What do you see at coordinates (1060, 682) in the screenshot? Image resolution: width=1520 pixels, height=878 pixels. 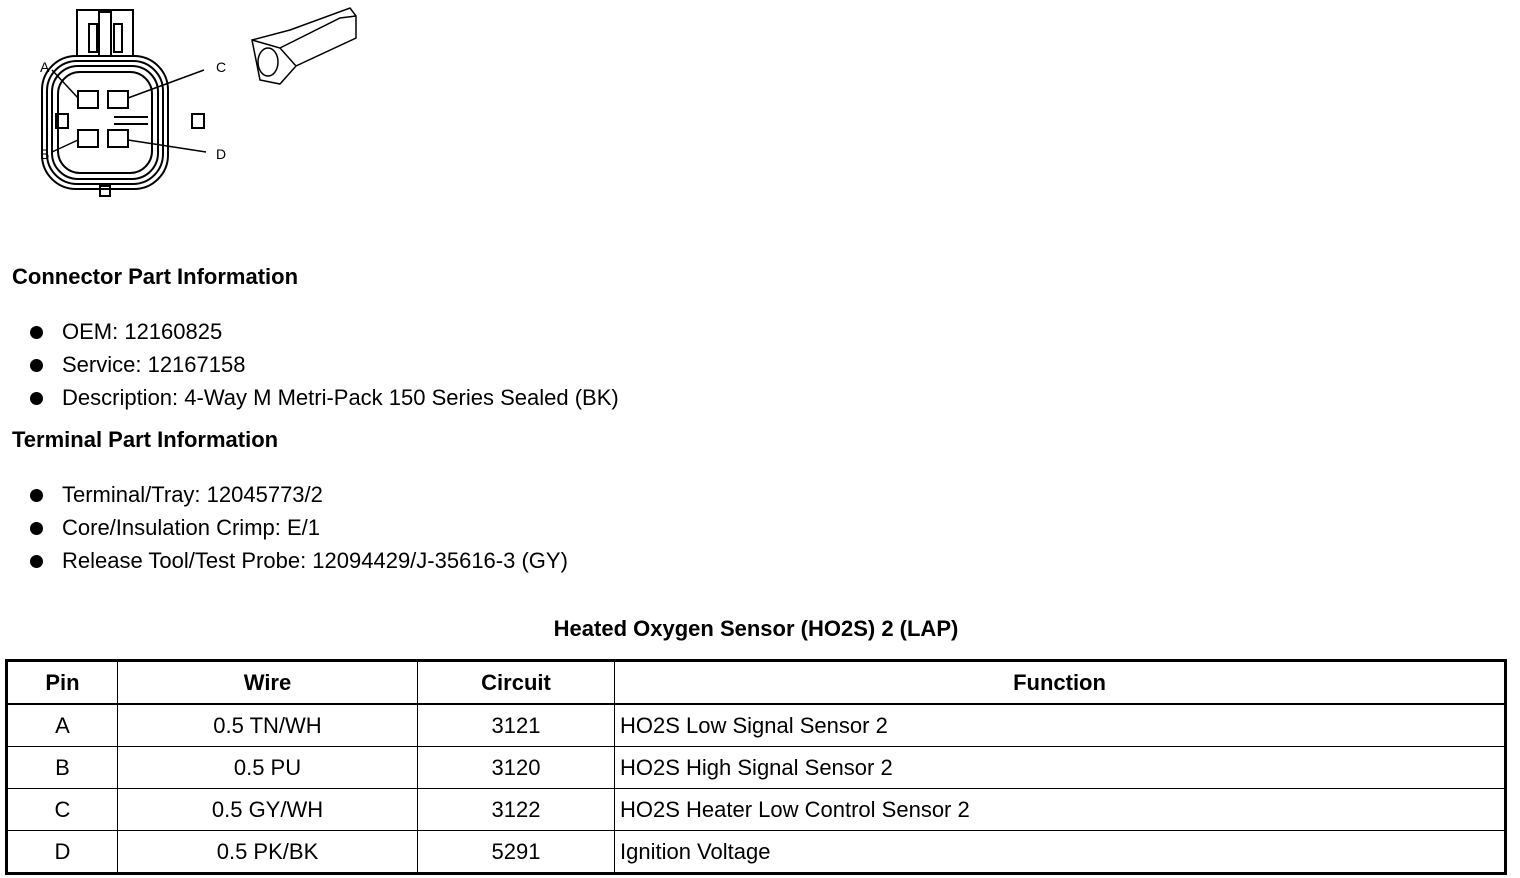 I see `header-function: Function` at bounding box center [1060, 682].